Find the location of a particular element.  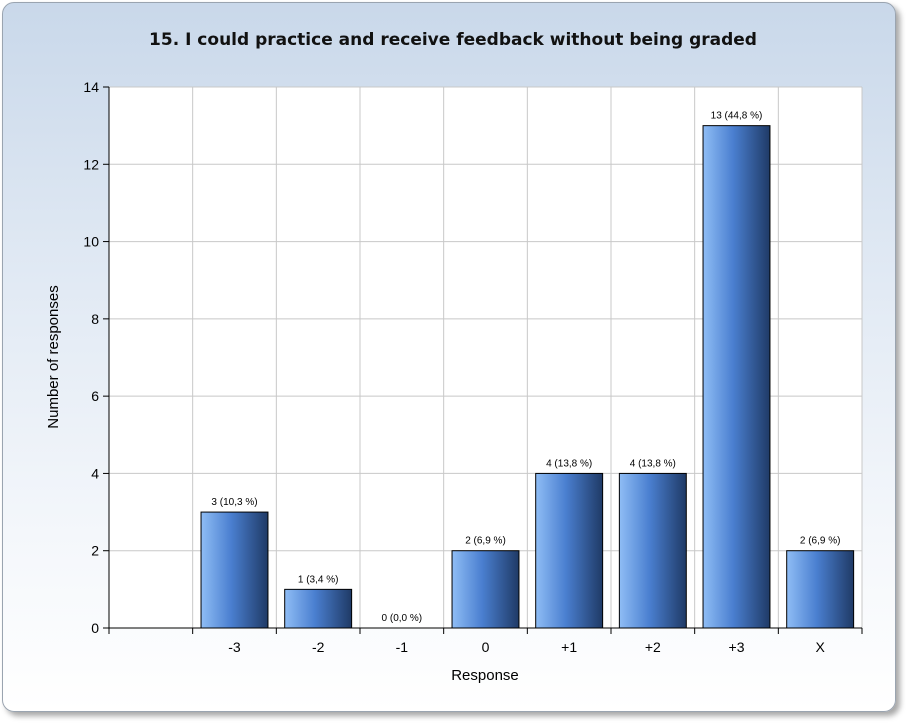

y-axis-title: Number of responses is located at coordinates (53, 356).